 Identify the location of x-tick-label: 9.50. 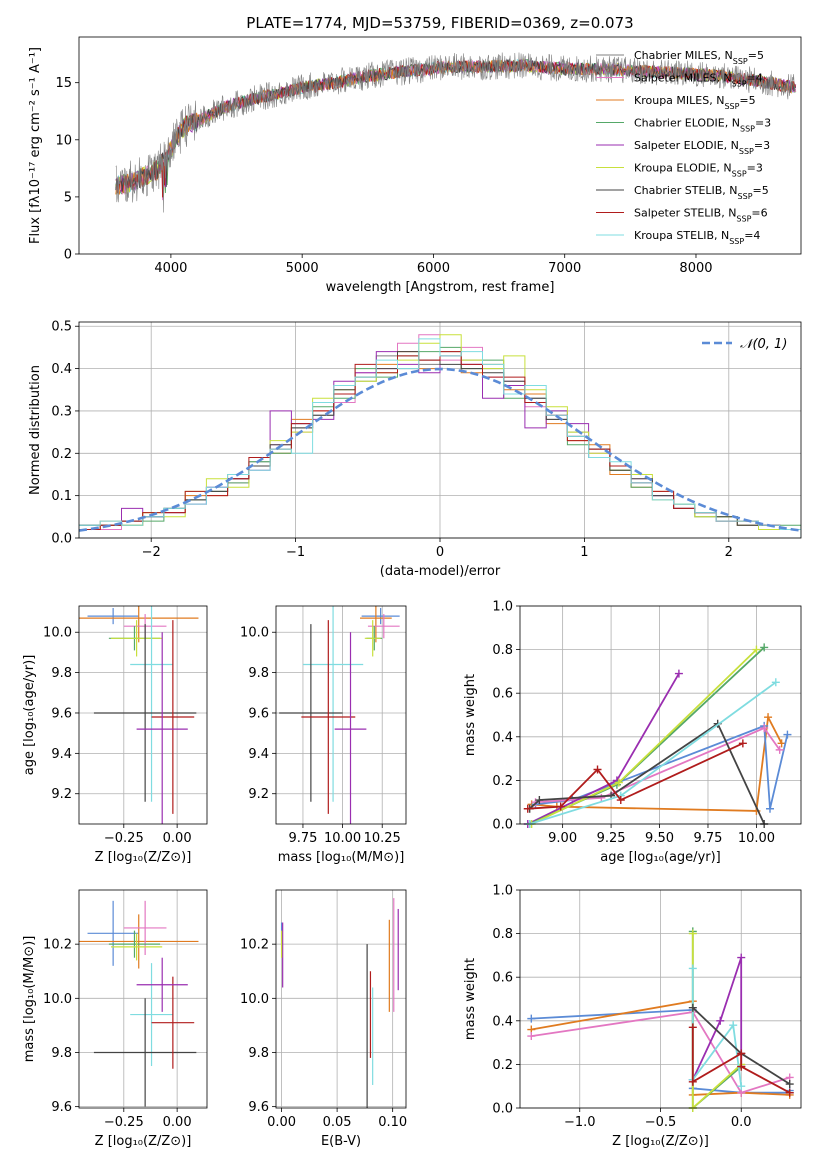
(659, 838).